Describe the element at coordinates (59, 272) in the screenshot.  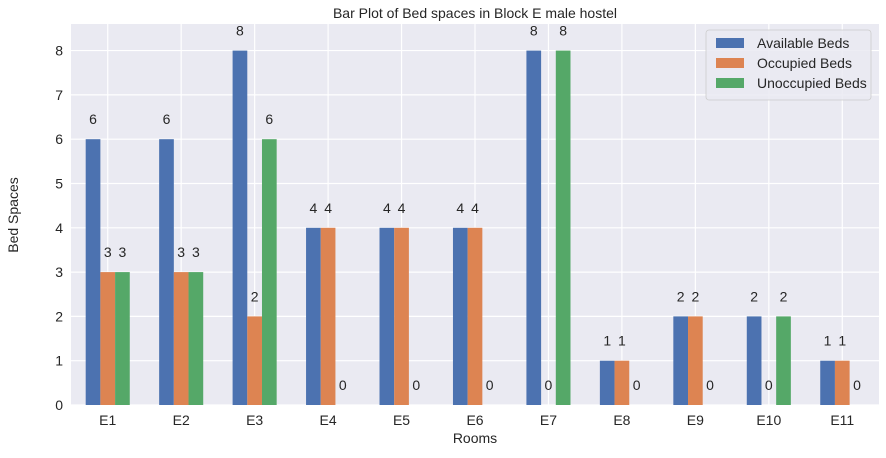
I see `y-tick-label: 3` at that location.